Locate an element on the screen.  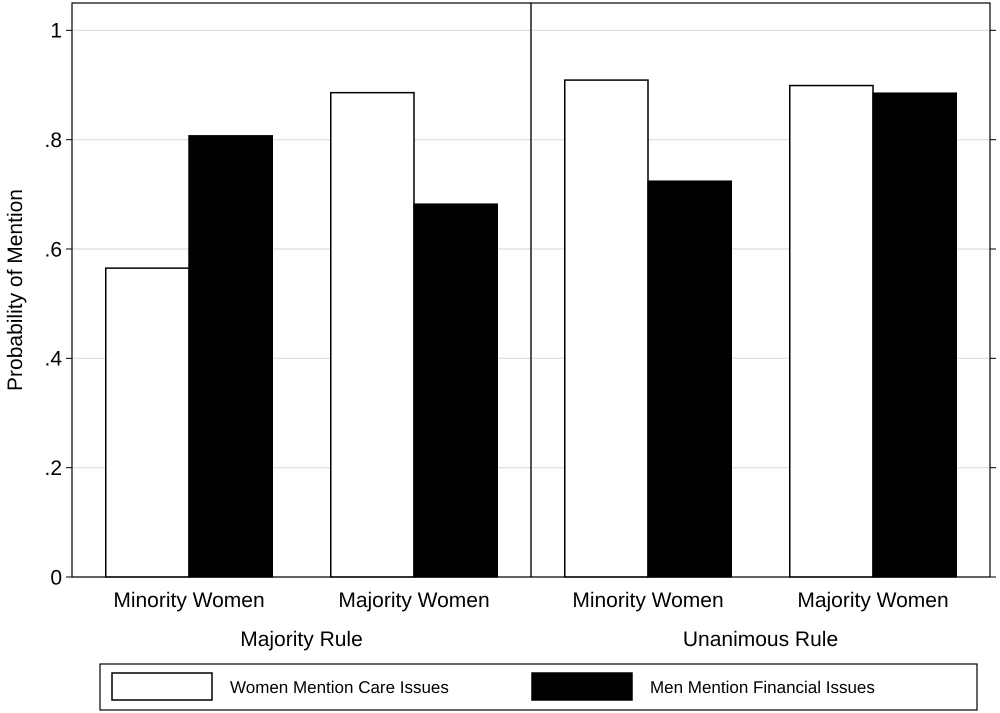
y-tick-label: 0 is located at coordinates (56, 578).